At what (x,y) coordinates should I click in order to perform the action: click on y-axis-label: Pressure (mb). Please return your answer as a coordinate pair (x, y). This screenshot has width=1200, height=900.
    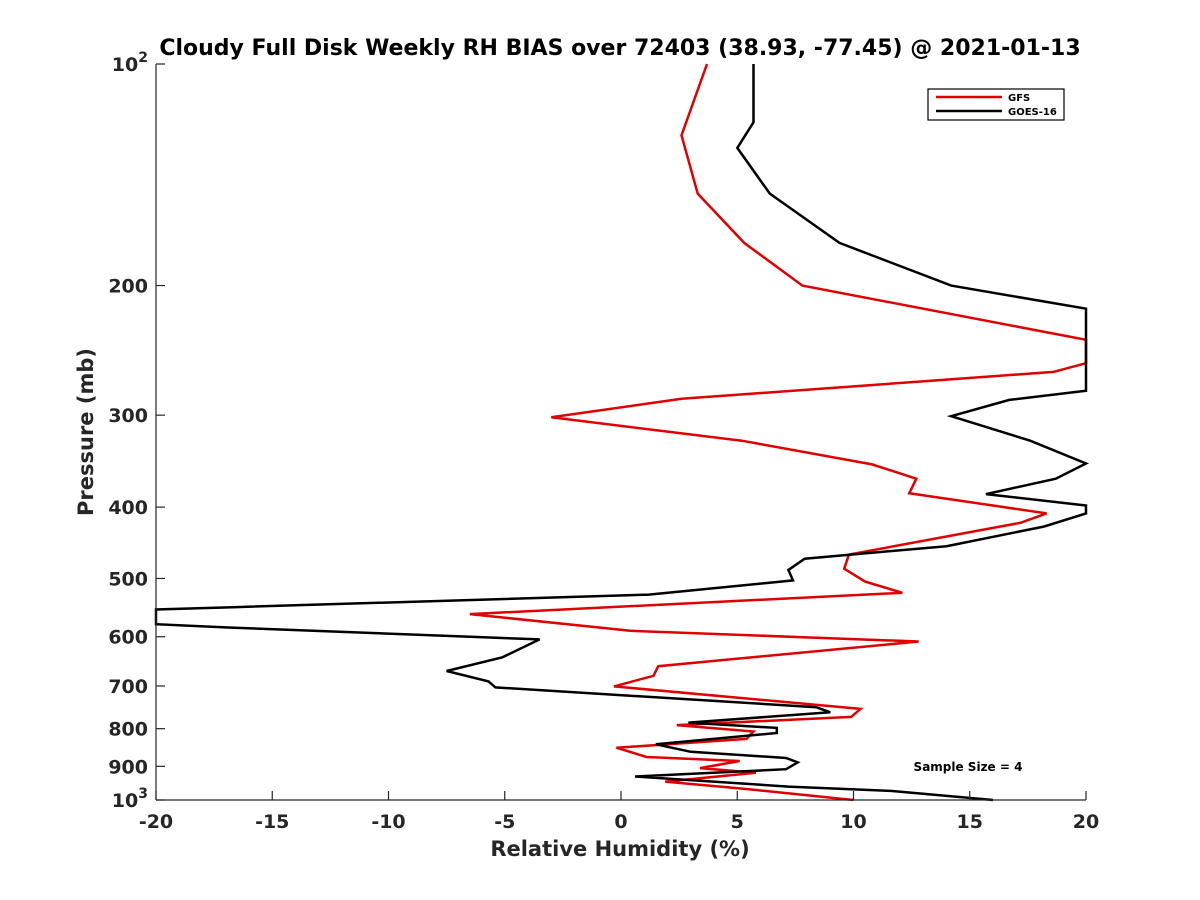
    Looking at the image, I should click on (86, 432).